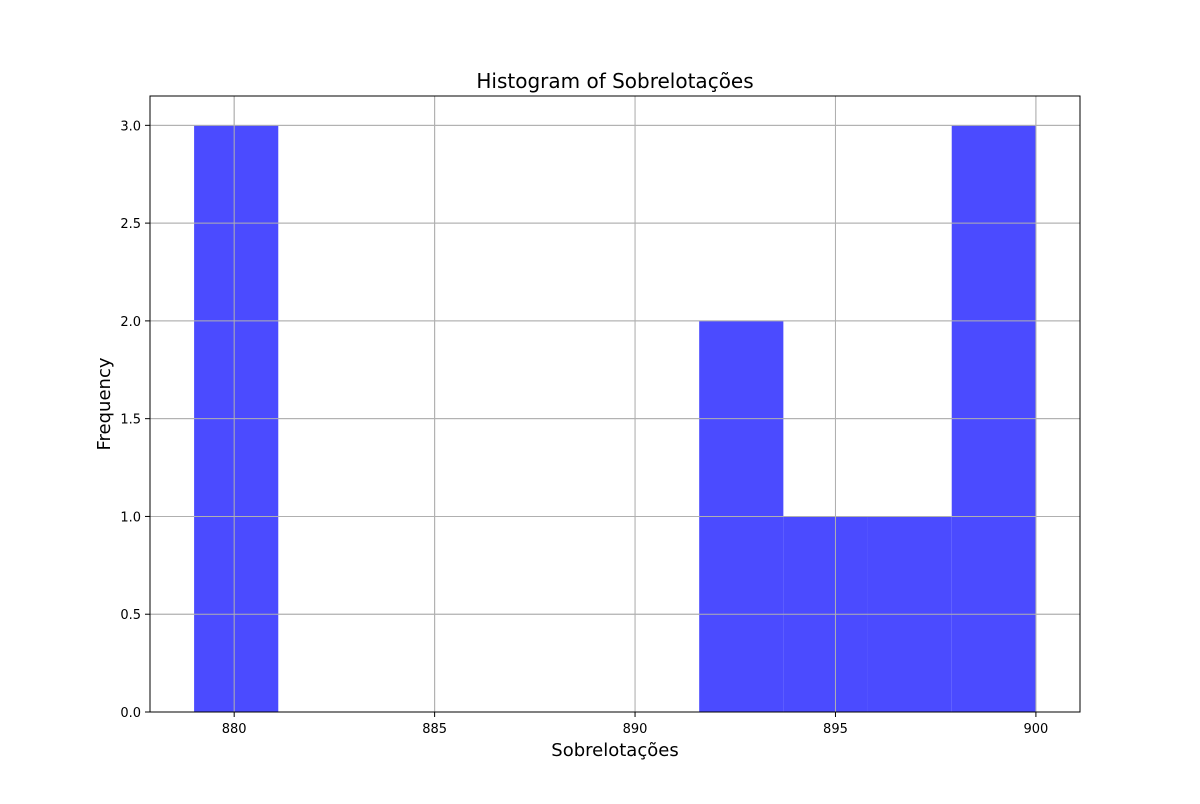 The image size is (1200, 804). I want to click on x-tick-label: 900, so click(1035, 729).